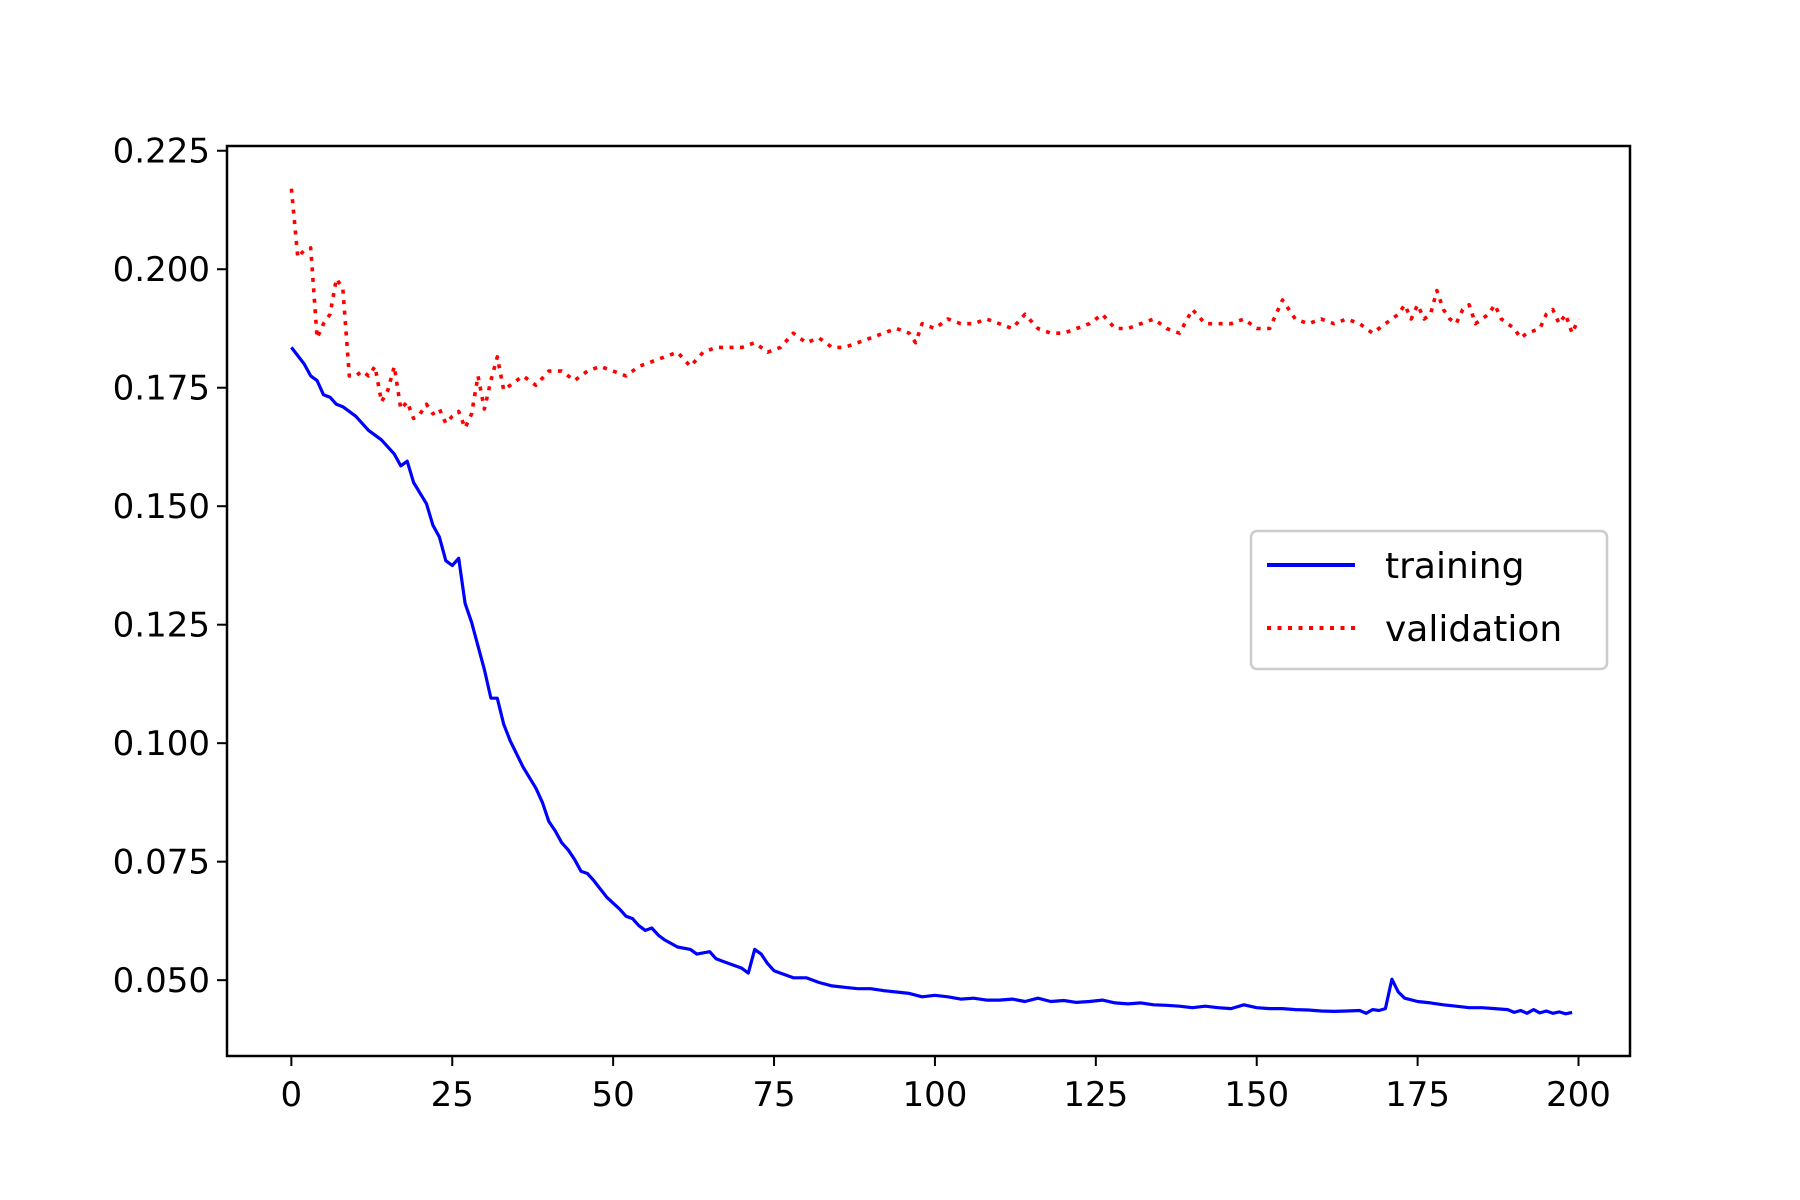 Image resolution: width=1800 pixels, height=1200 pixels. I want to click on y-tick-label: 0.175, so click(161, 389).